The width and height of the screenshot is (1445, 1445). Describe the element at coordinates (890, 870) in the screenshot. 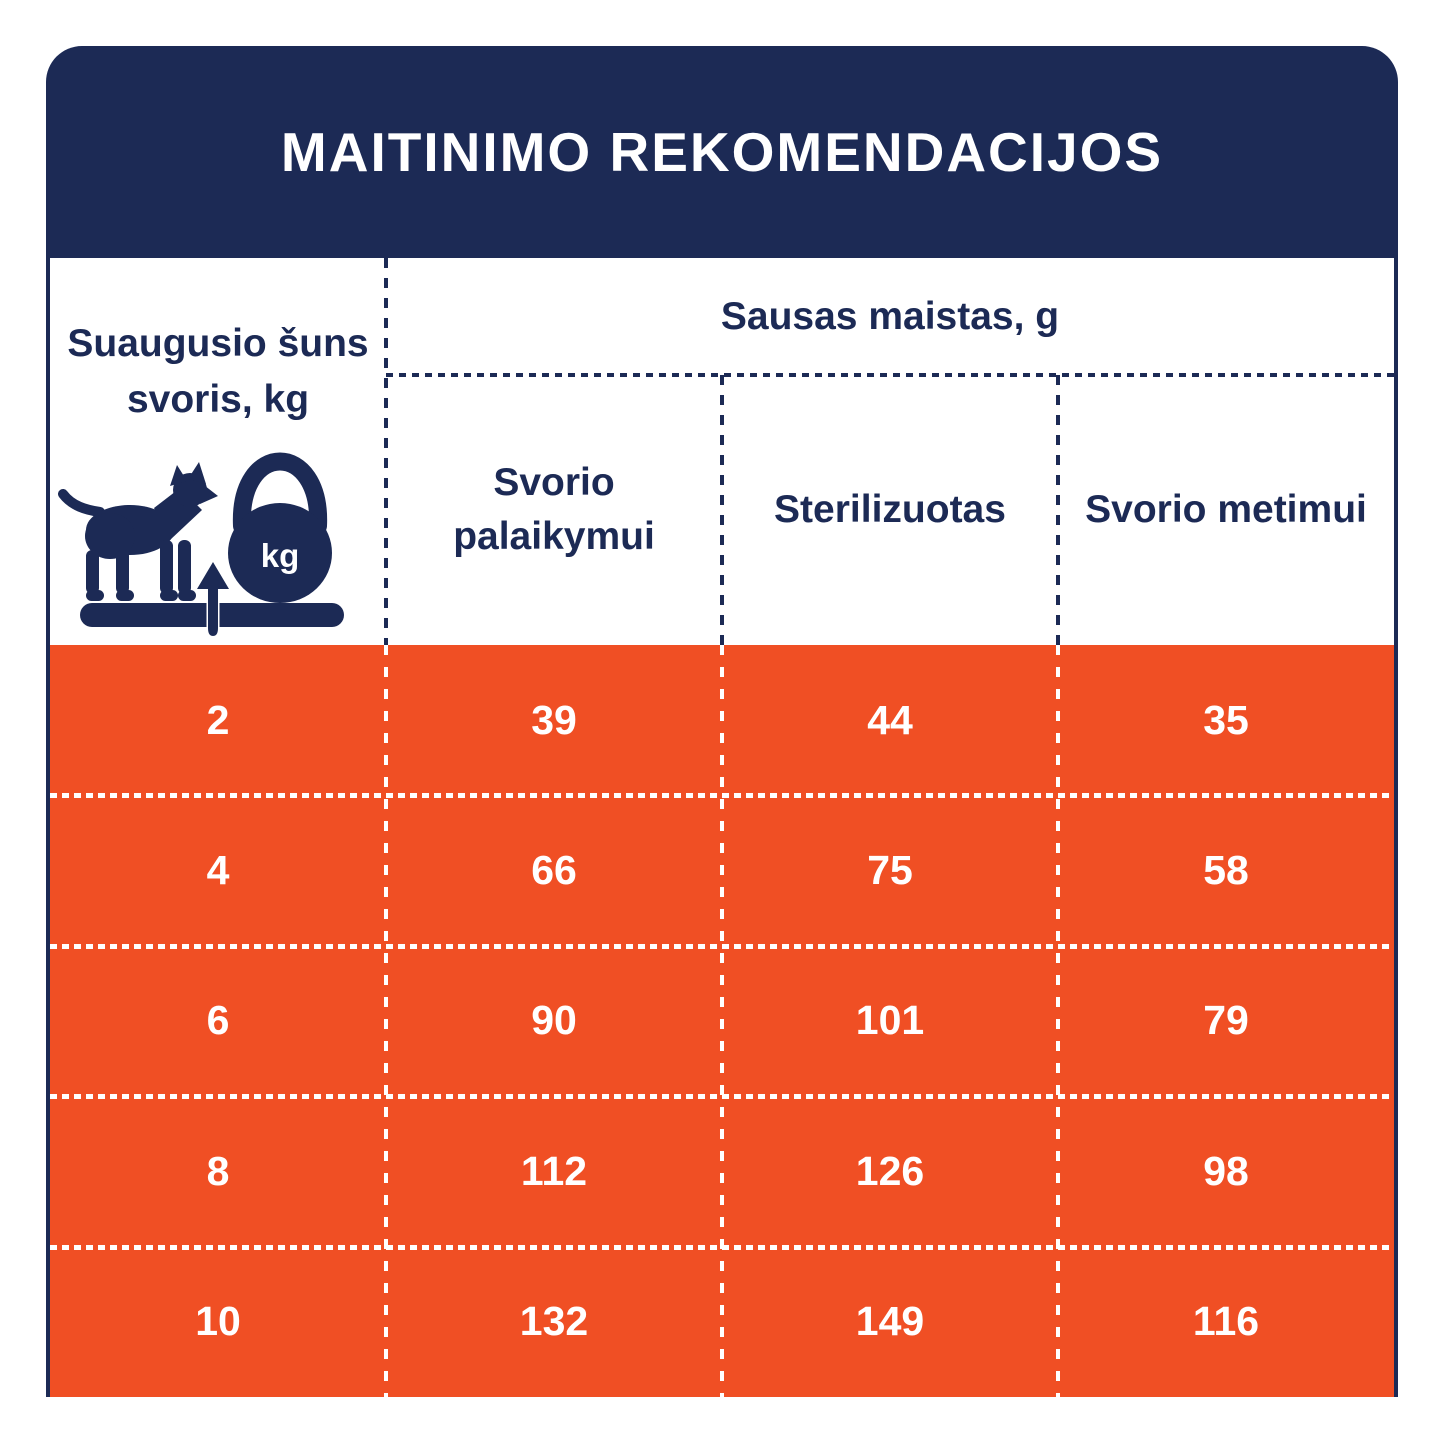

I see `value-cell: 75` at that location.